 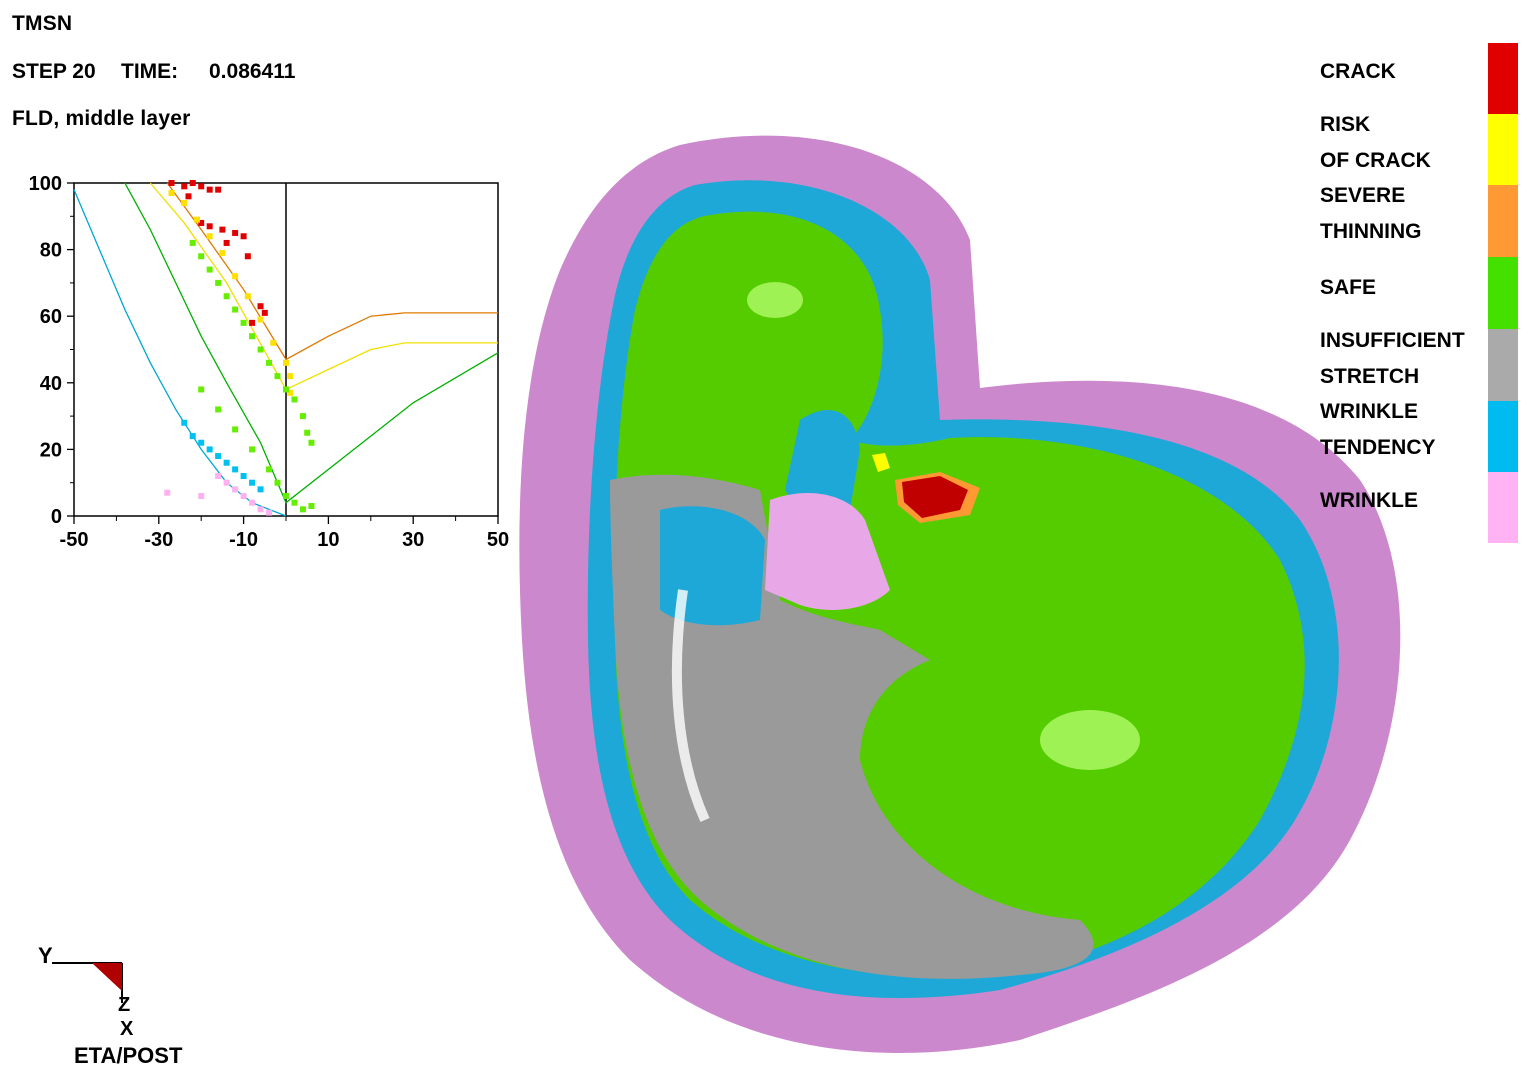 I want to click on fld-y-tick-label: 60, so click(x=51, y=317).